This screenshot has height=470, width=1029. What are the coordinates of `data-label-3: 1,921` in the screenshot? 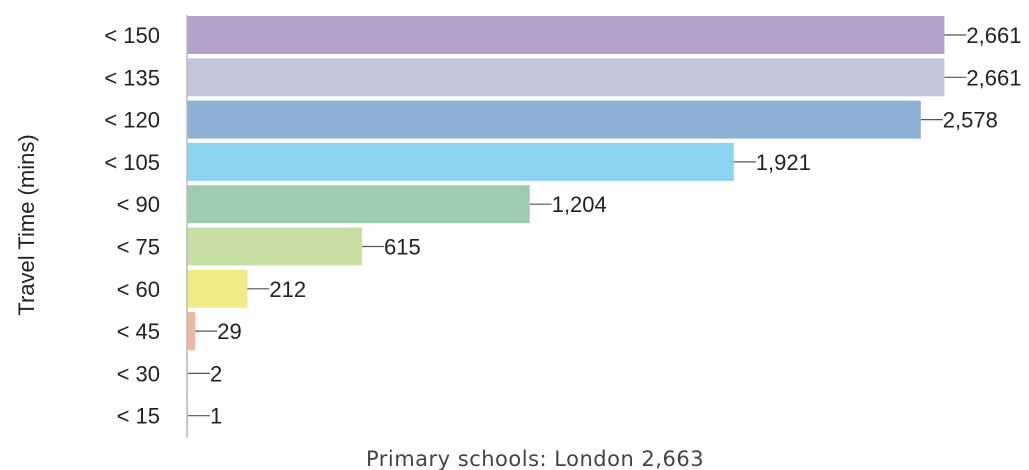 It's located at (783, 162).